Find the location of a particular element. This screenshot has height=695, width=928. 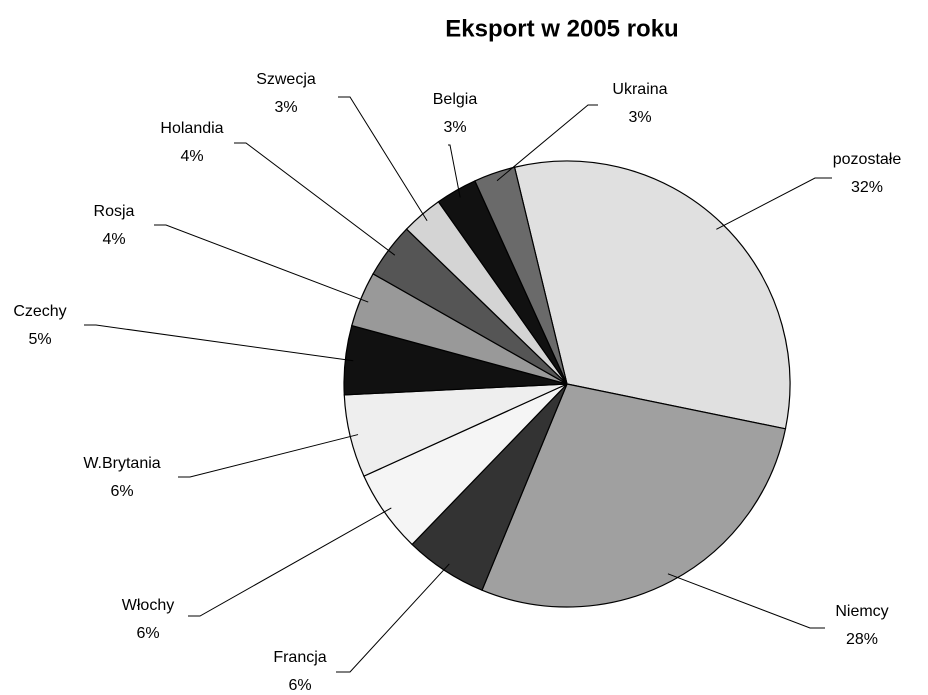

slice-value: 5% is located at coordinates (39, 339).